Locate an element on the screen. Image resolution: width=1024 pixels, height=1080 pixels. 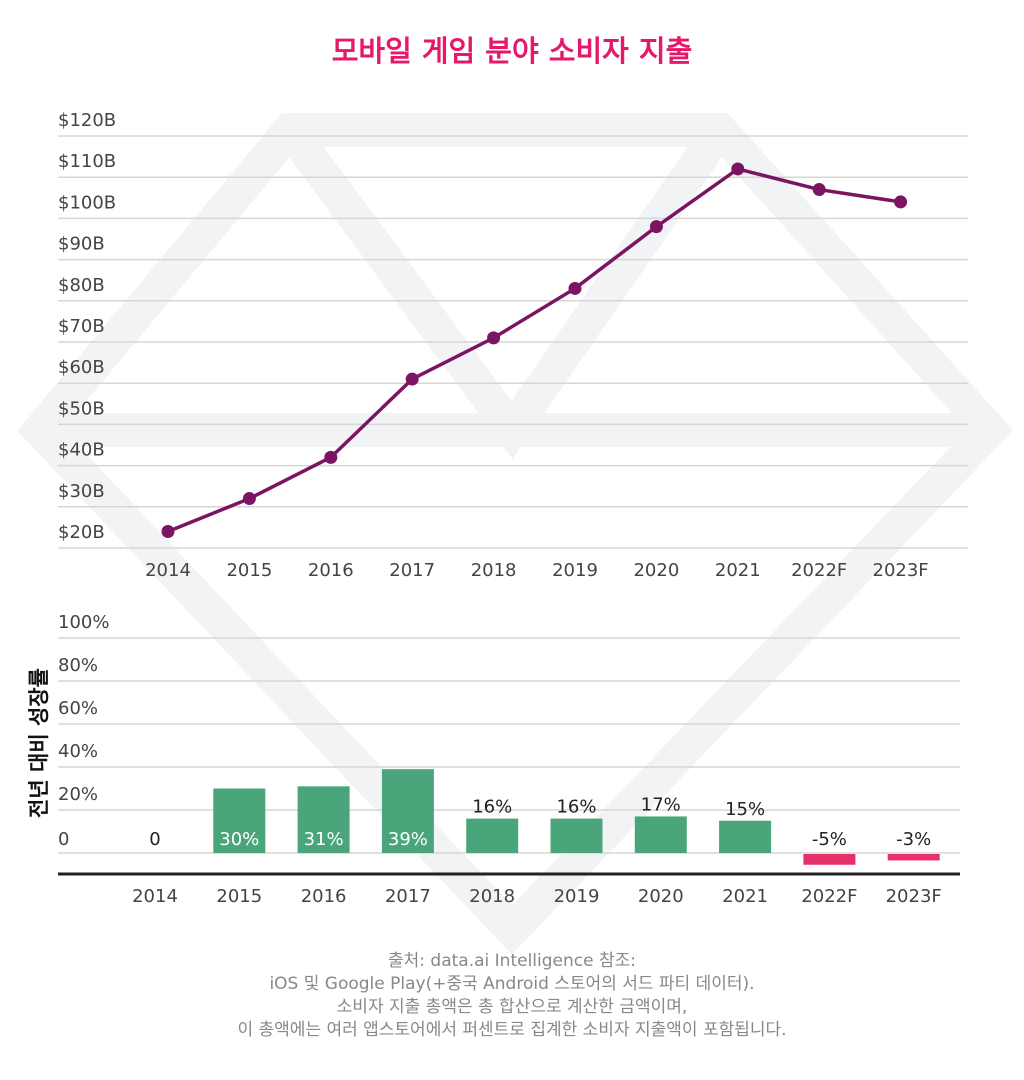
source-line: 소비자 지출 총액은 총 합산으로 계산한 금액이며, is located at coordinates (512, 1007).